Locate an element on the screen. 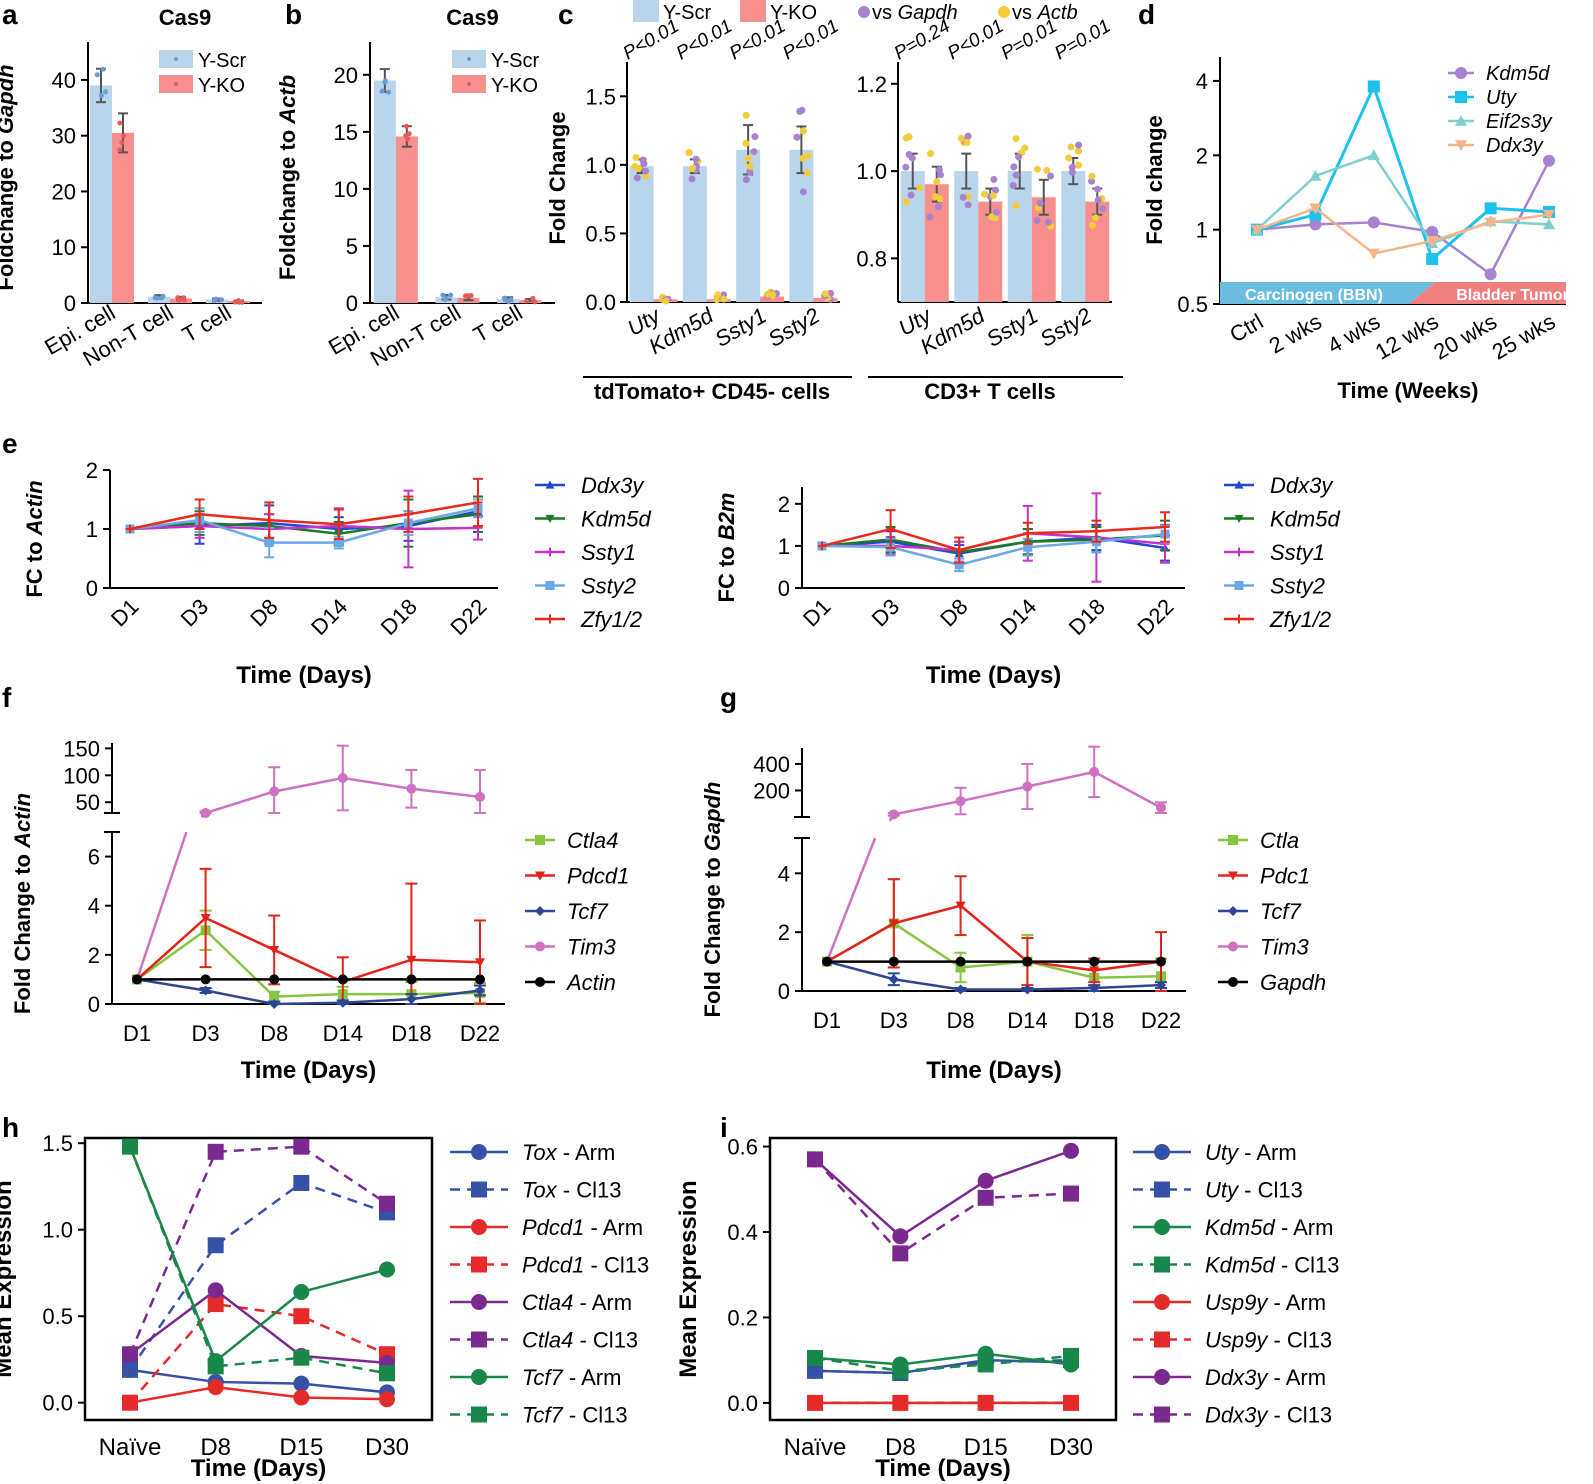 The height and width of the screenshot is (1484, 1593). x-tick-label: D18 is located at coordinates (411, 1033).